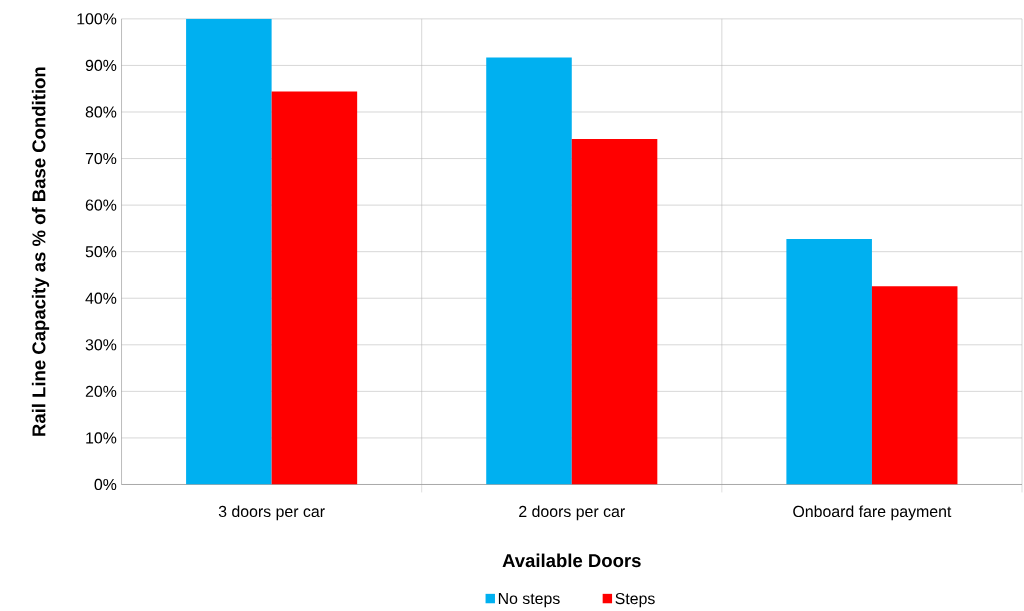  Describe the element at coordinates (101, 66) in the screenshot. I see `y-tick-label: 90%` at that location.